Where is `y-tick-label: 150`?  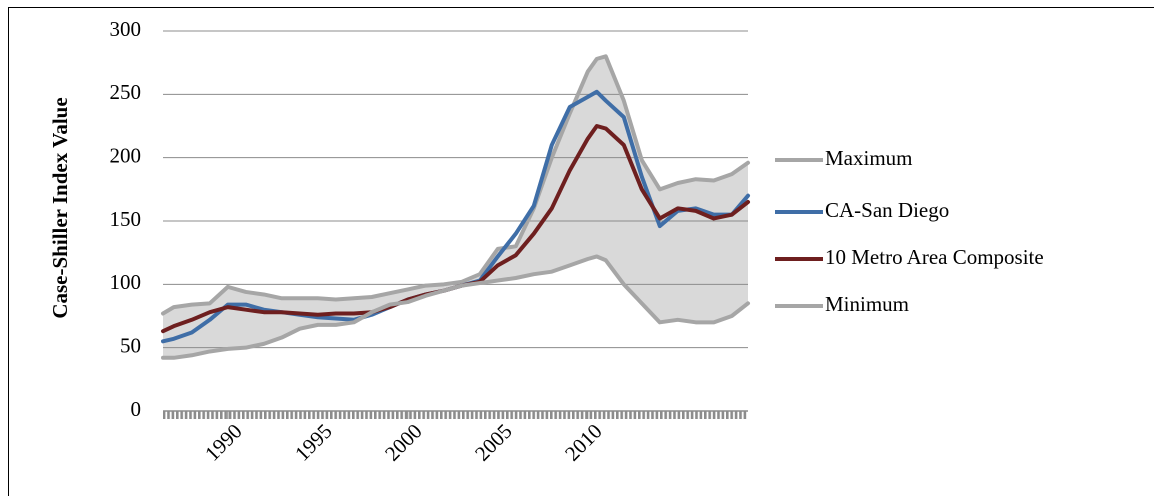 y-tick-label: 150 is located at coordinates (126, 219).